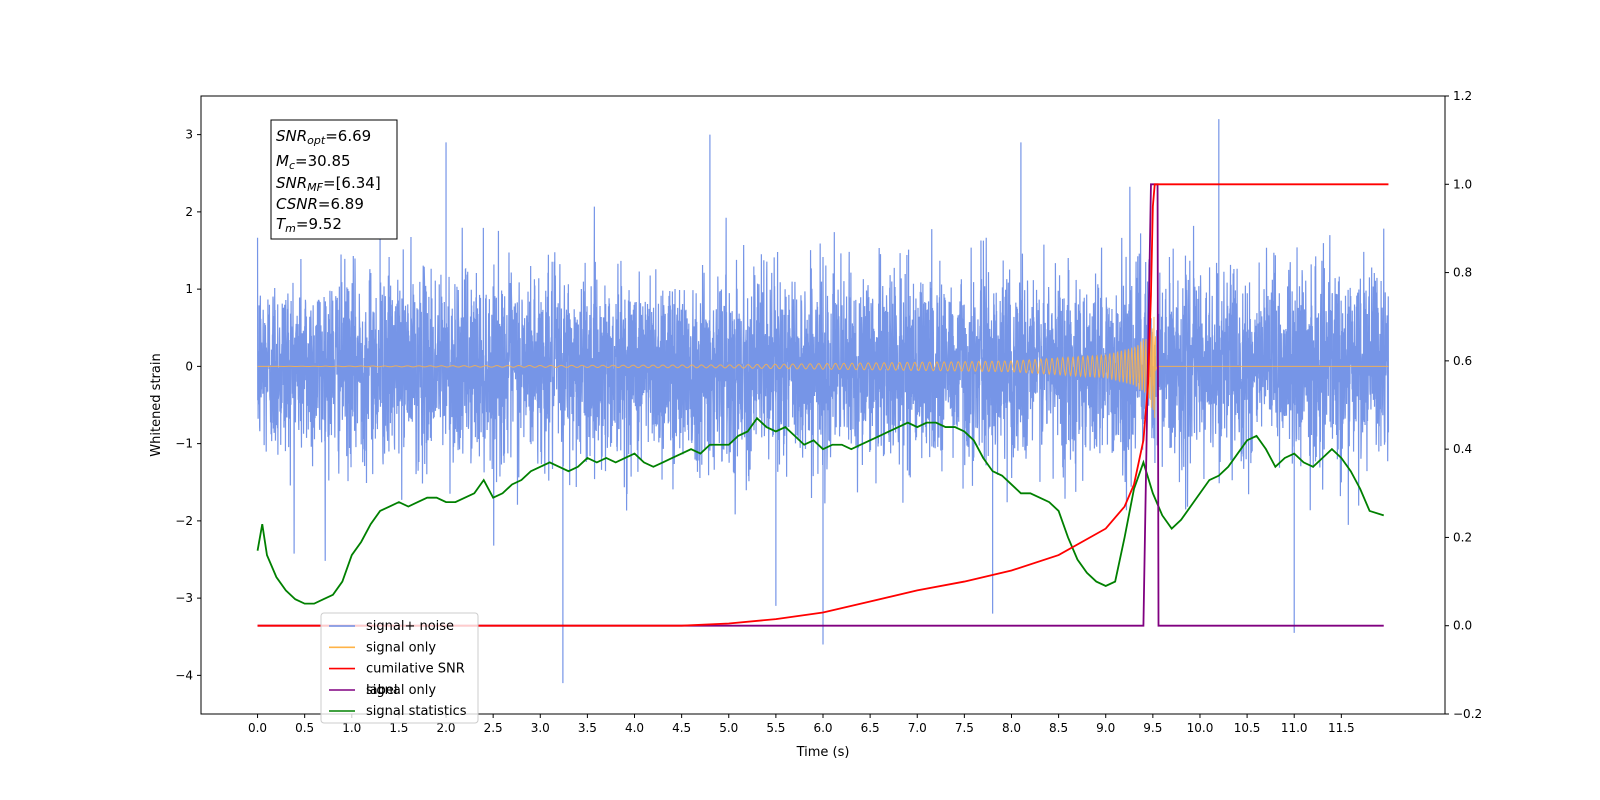  What do you see at coordinates (184, 598) in the screenshot?
I see `y-tick-label: −3` at bounding box center [184, 598].